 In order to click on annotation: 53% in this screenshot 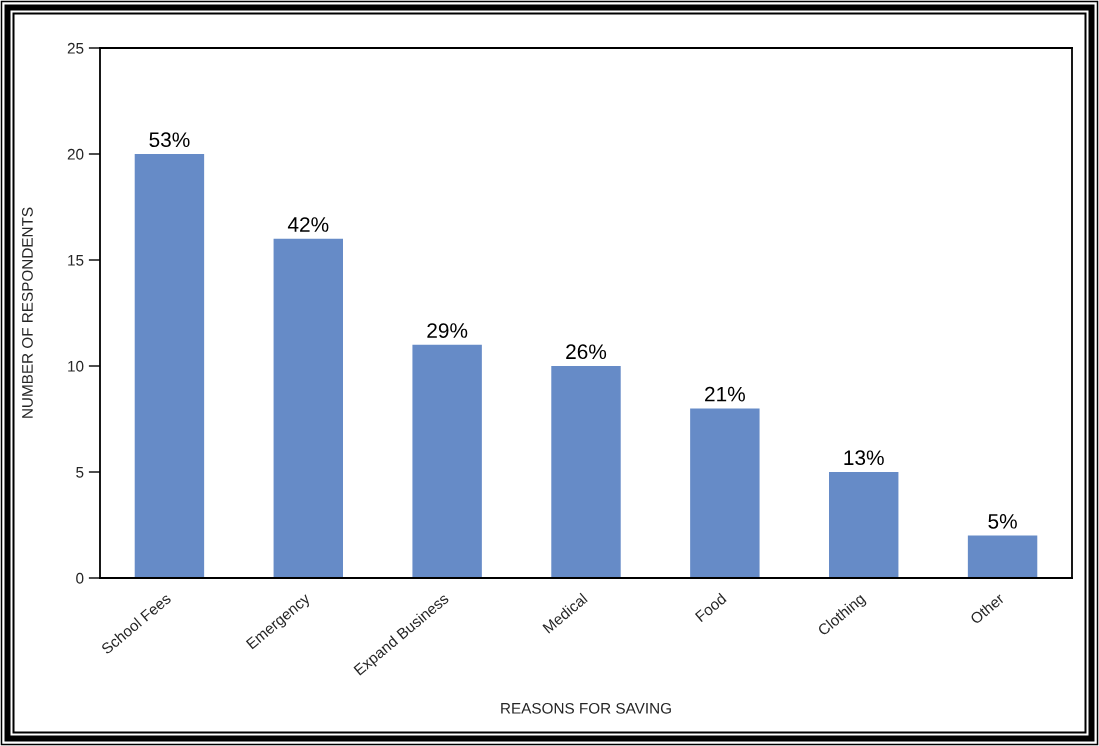, I will do `click(169, 140)`.